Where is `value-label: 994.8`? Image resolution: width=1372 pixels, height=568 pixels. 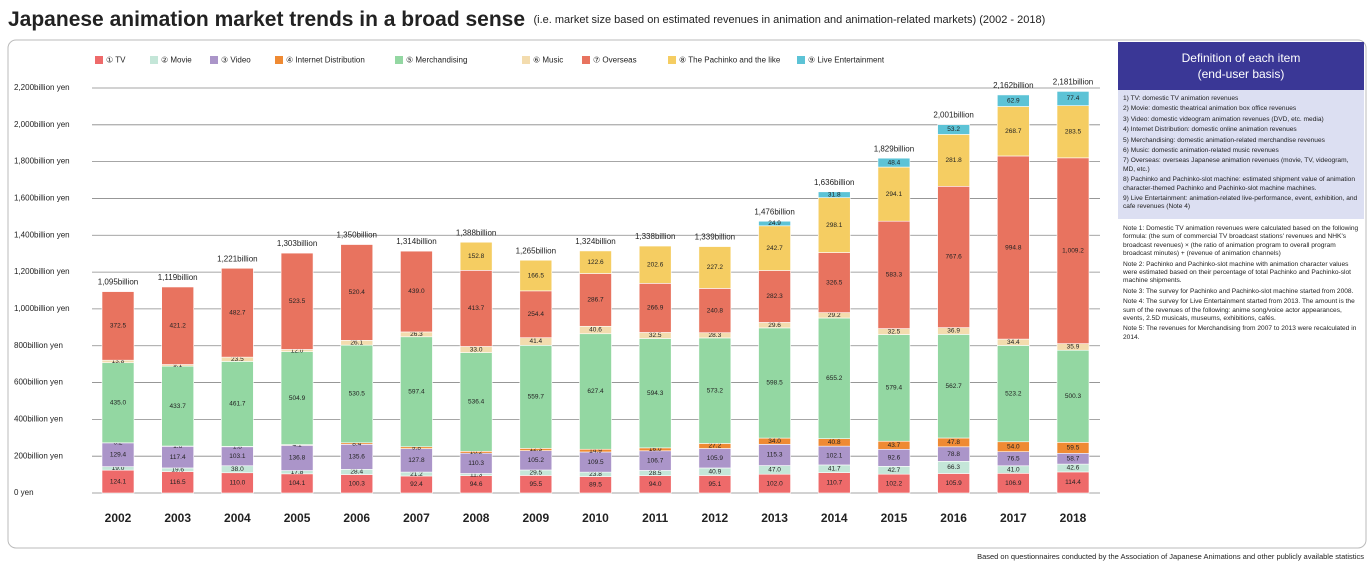
value-label: 994.8 is located at coordinates (1013, 247).